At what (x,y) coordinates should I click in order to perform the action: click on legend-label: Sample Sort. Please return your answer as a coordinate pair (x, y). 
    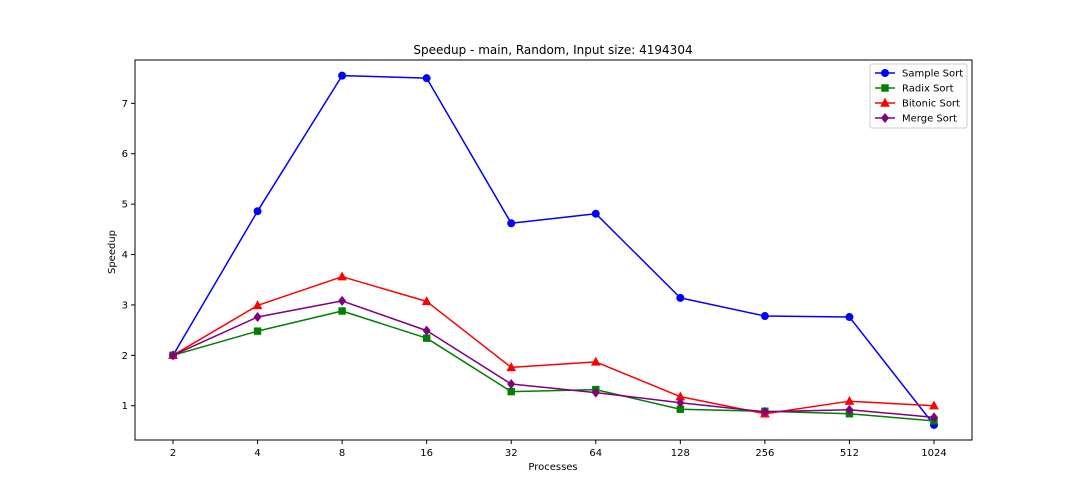
    Looking at the image, I should click on (932, 74).